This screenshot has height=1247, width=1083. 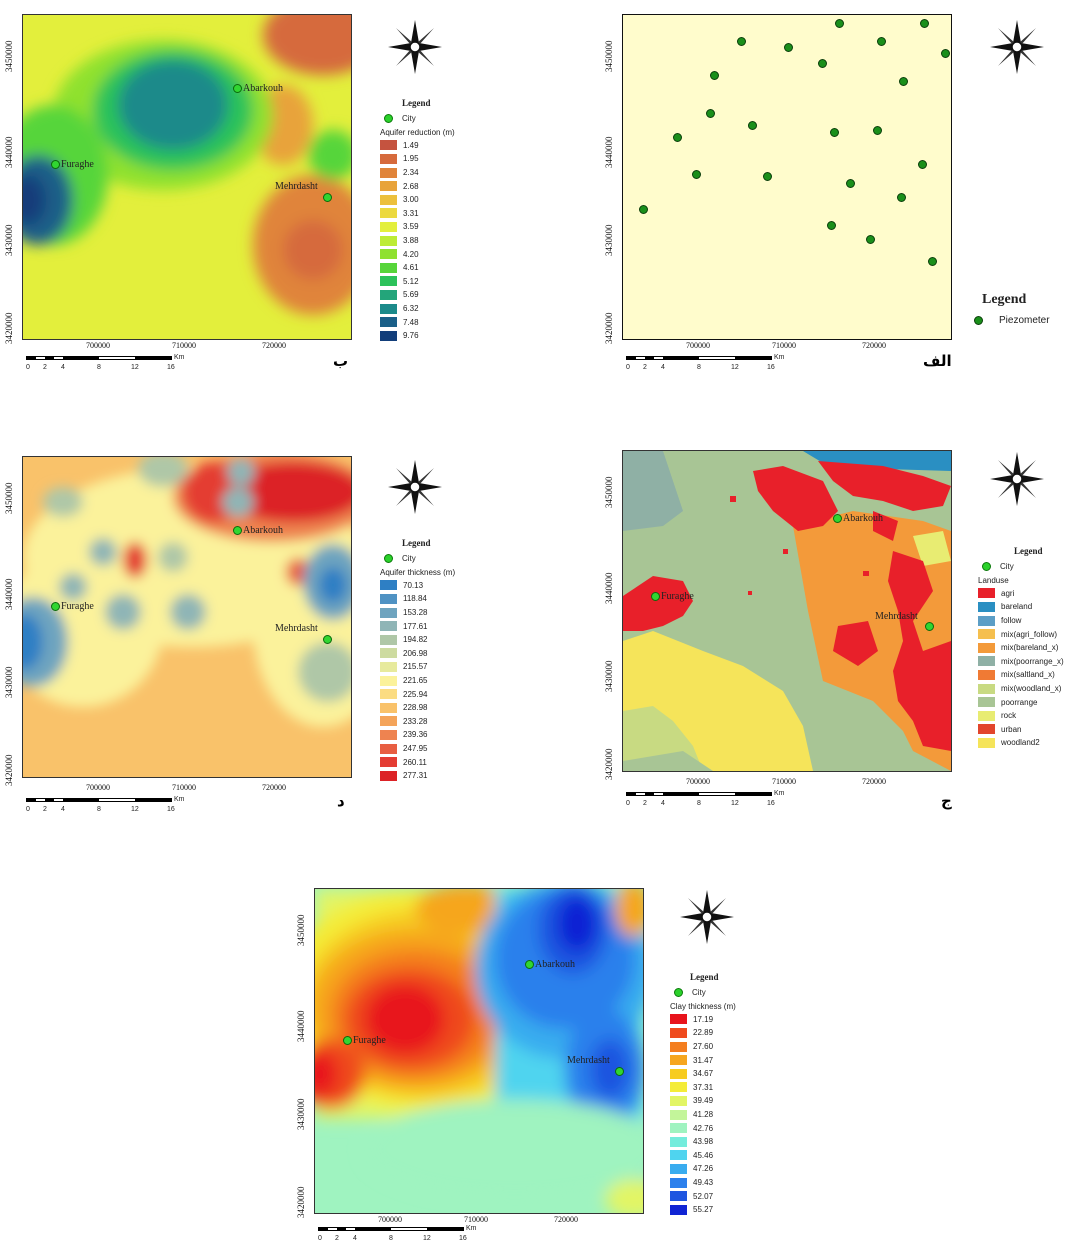 I want to click on piezometer-icon, so click(x=978, y=321).